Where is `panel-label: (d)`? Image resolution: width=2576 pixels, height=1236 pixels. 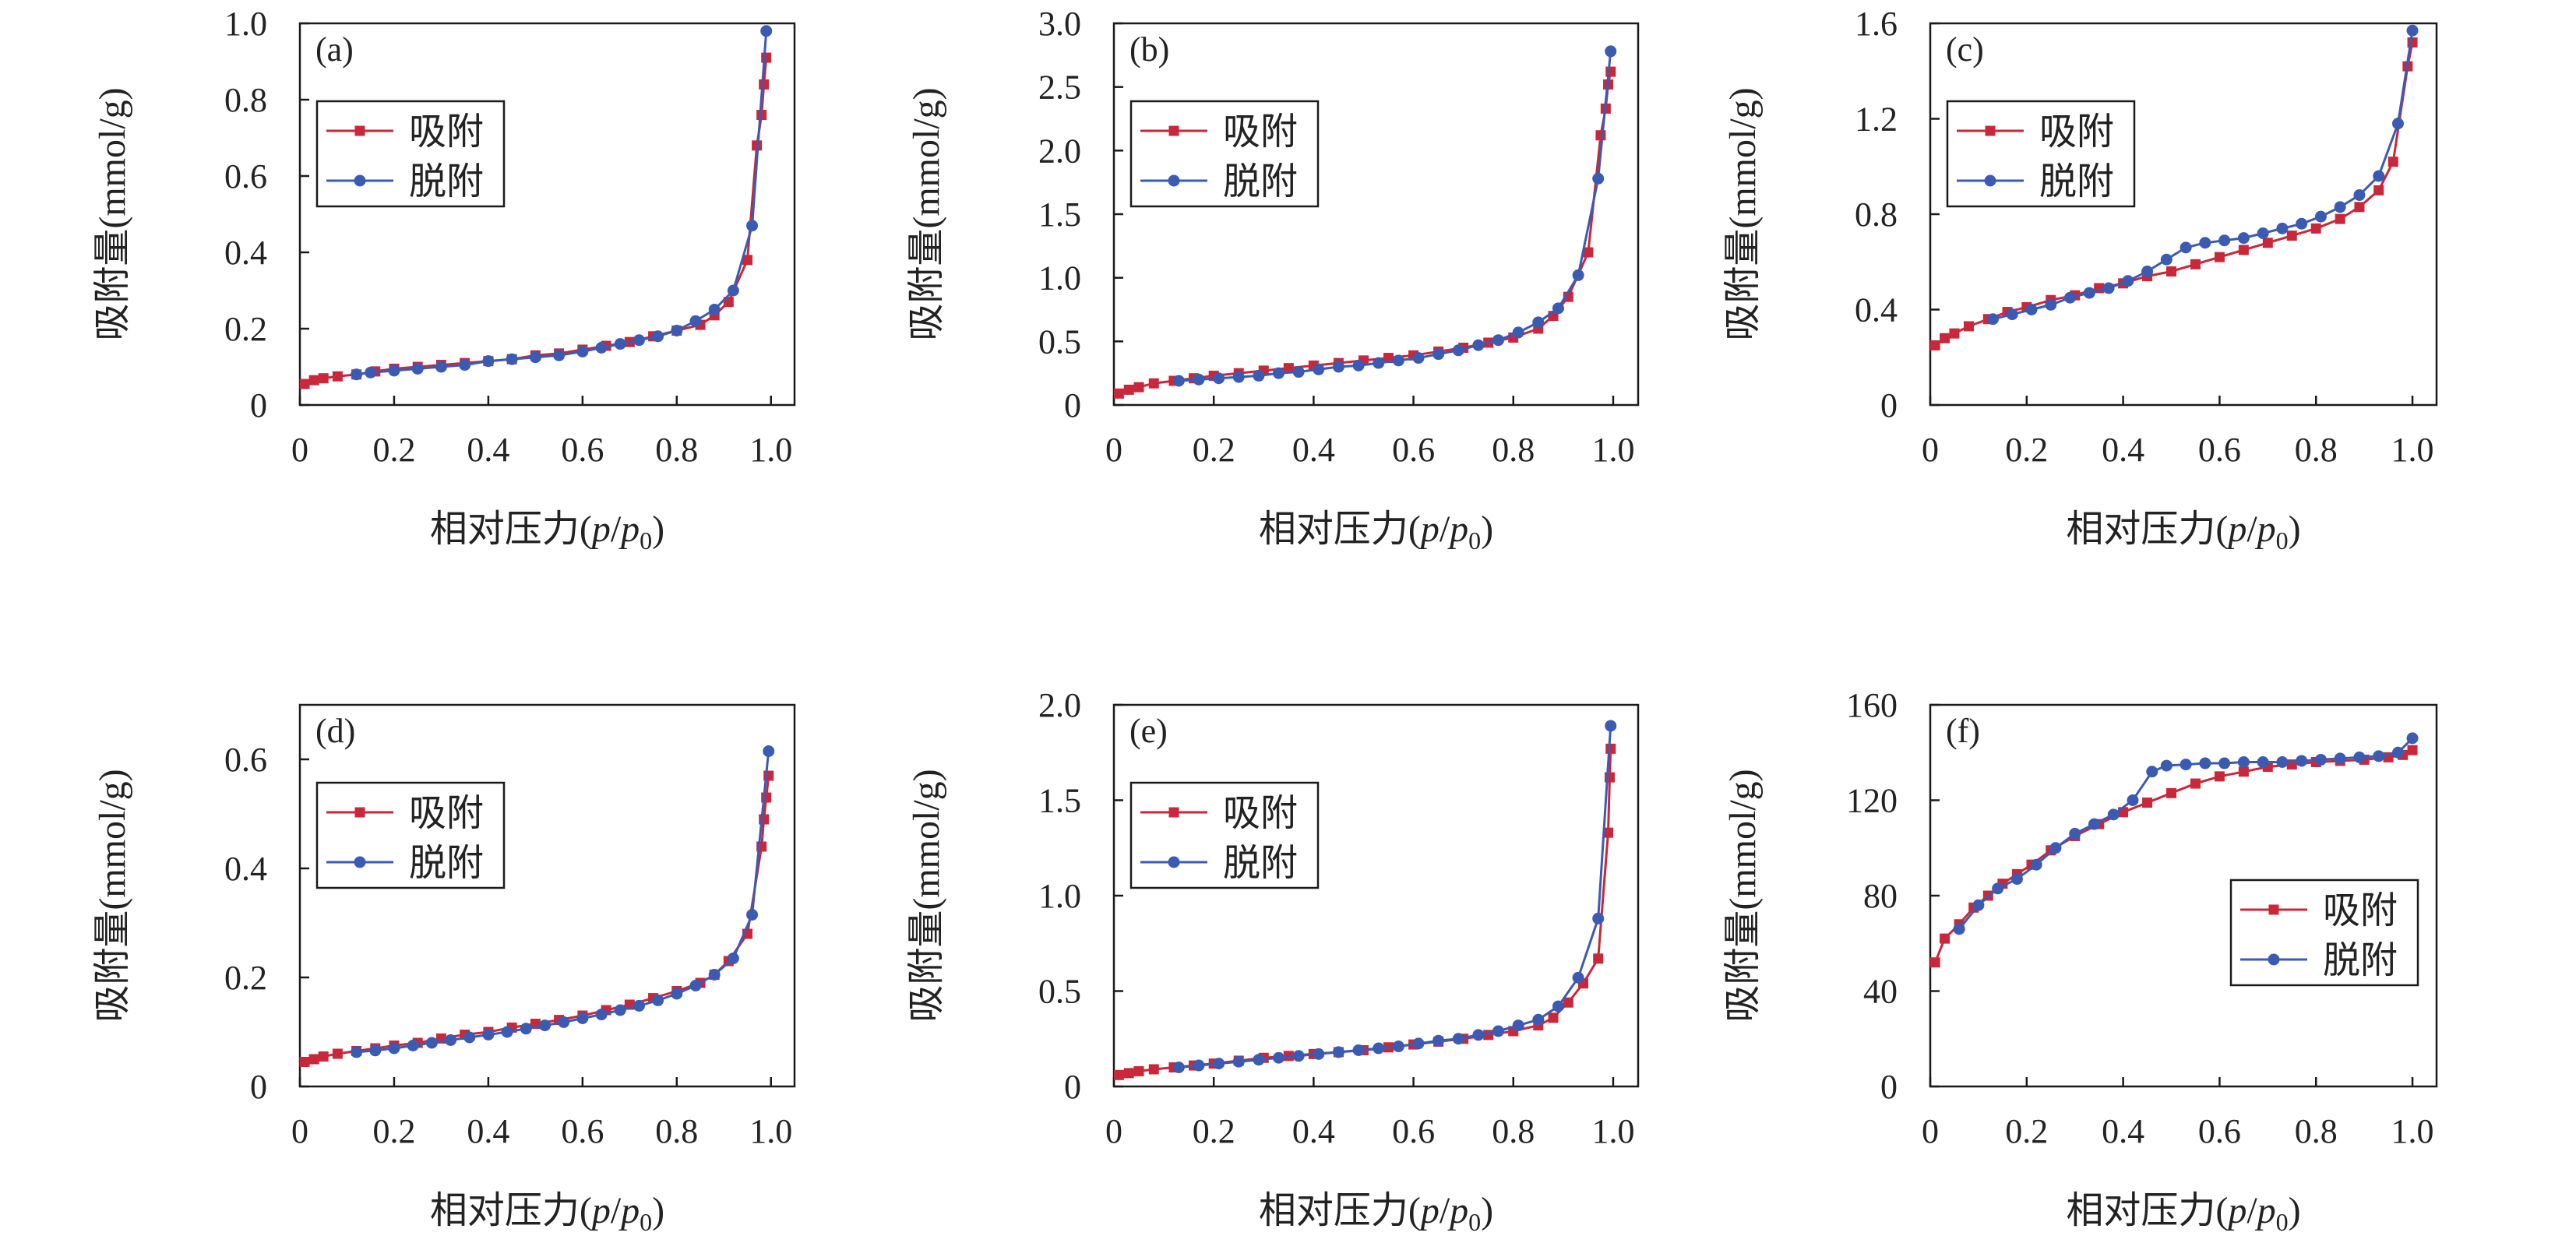
panel-label: (d) is located at coordinates (335, 731).